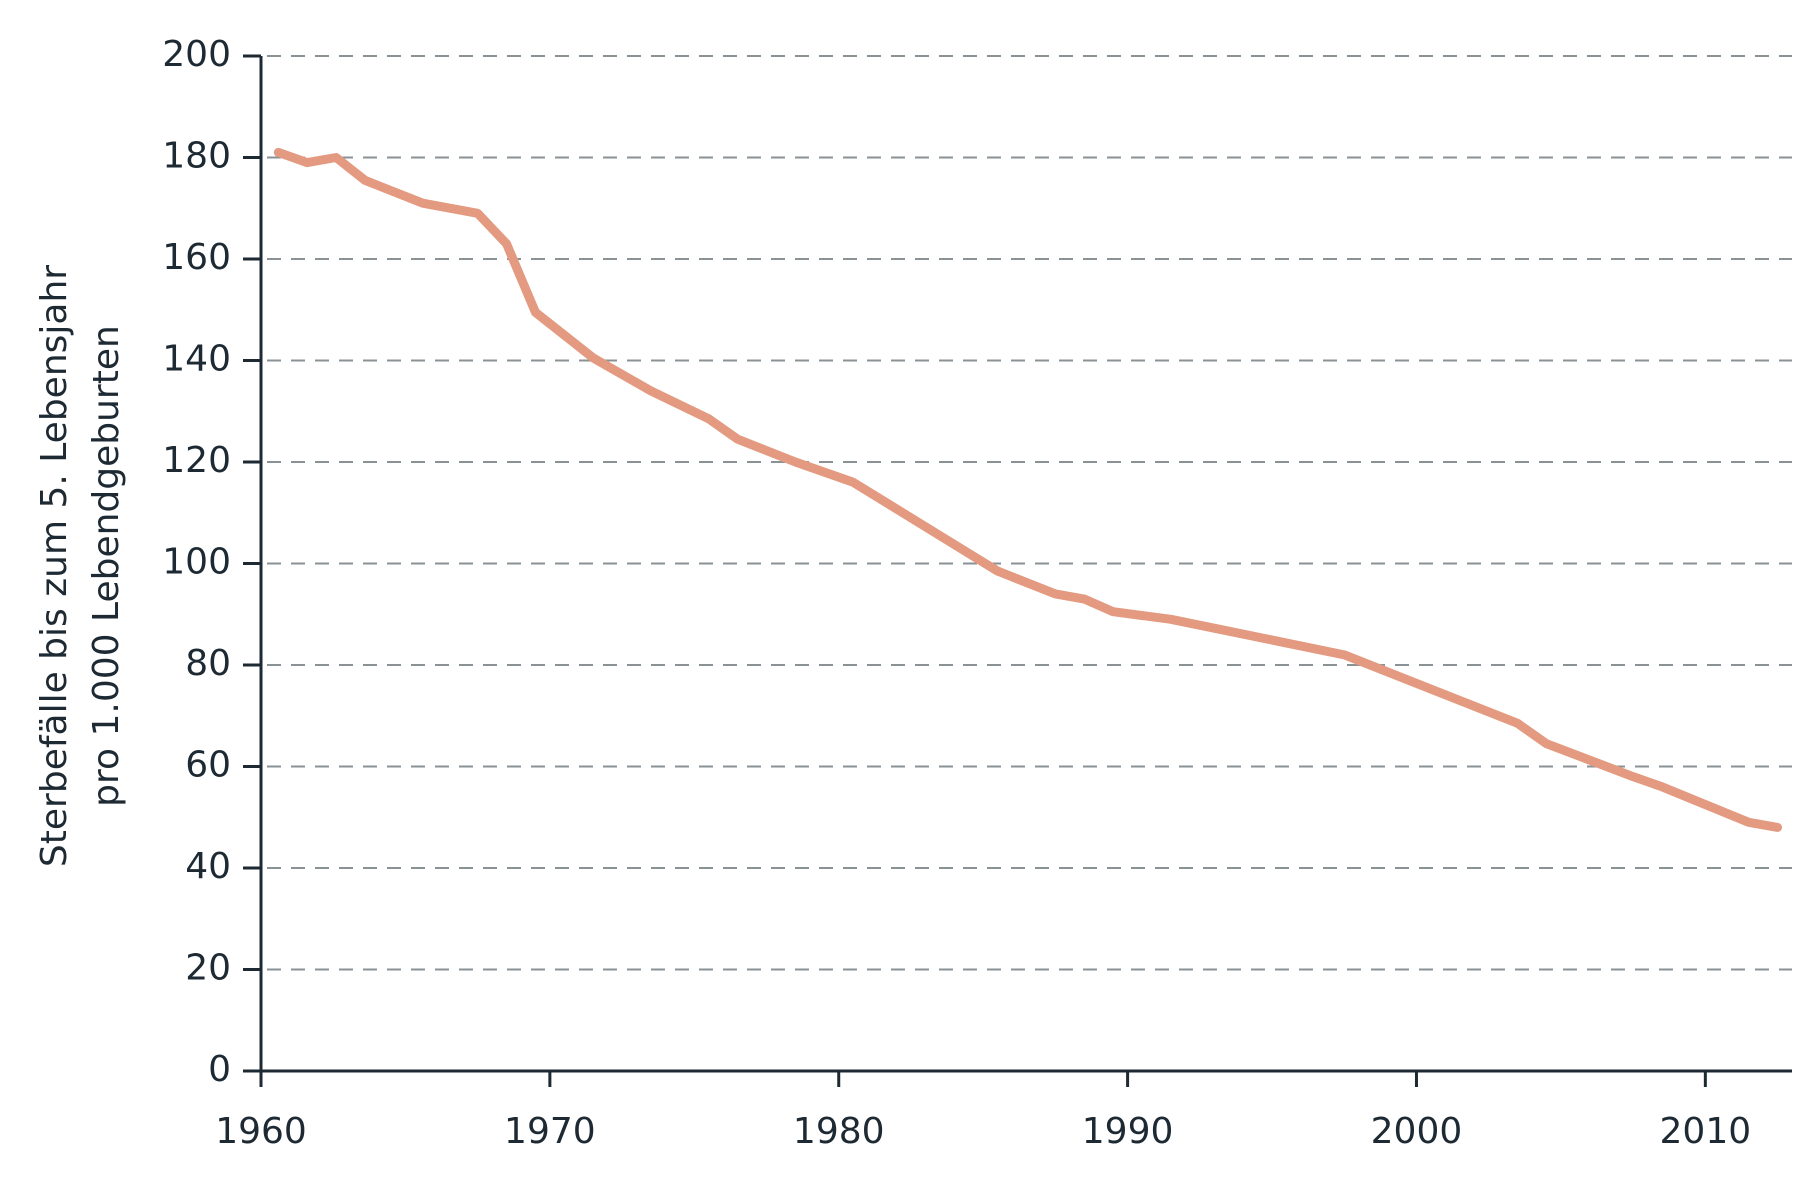 Image resolution: width=1818 pixels, height=1178 pixels. I want to click on y-tick-label: 140, so click(196, 359).